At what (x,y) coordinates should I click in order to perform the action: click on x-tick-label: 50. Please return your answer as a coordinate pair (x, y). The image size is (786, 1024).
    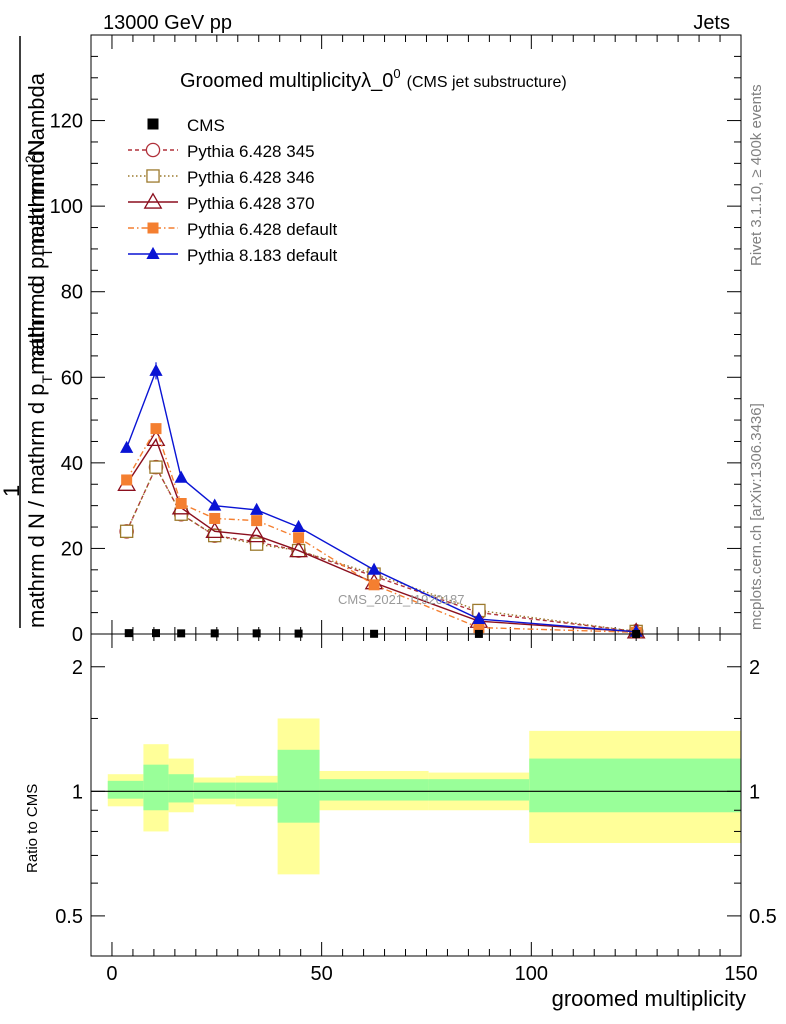
    Looking at the image, I should click on (322, 974).